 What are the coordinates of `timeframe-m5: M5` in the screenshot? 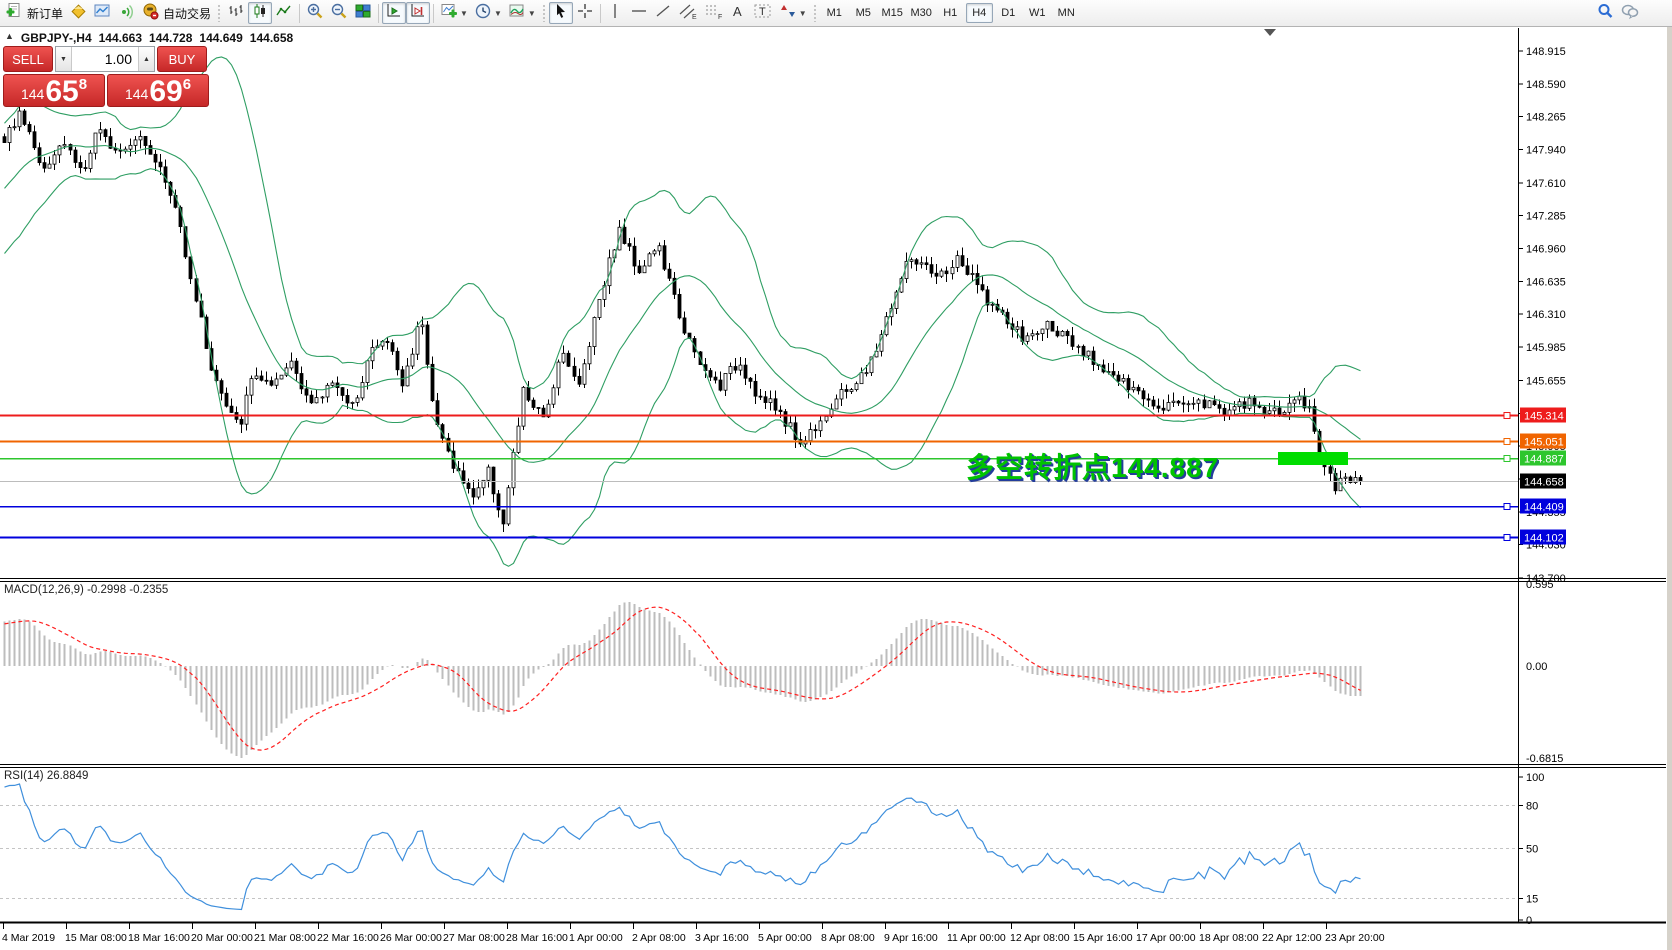 It's located at (863, 13).